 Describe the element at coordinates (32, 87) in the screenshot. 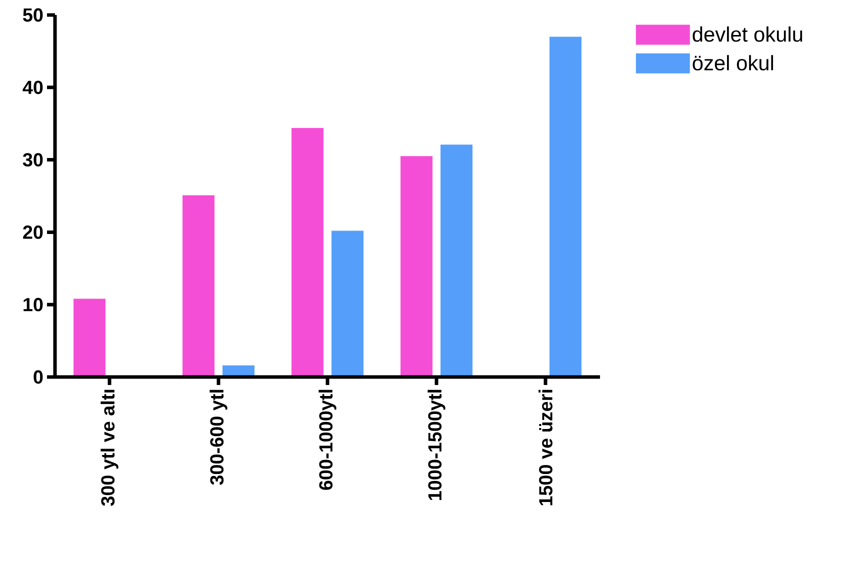

I see `y-tick-label: 40` at that location.